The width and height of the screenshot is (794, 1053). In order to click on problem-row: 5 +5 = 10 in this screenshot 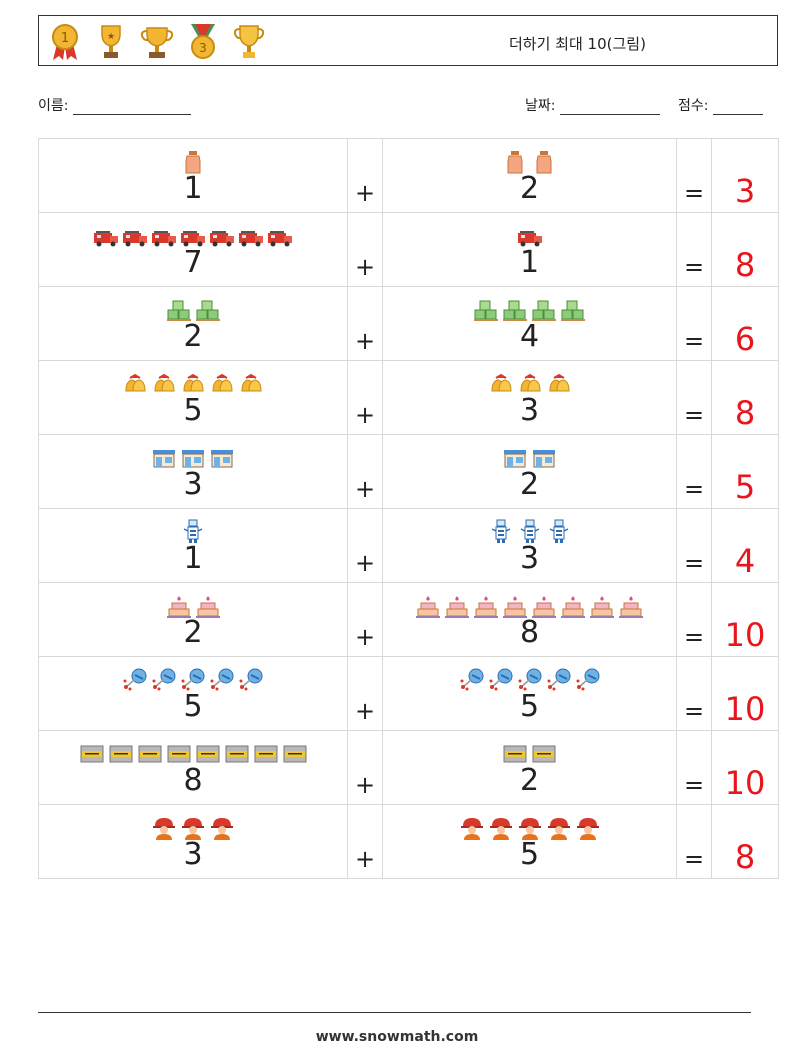, I will do `click(408, 693)`.